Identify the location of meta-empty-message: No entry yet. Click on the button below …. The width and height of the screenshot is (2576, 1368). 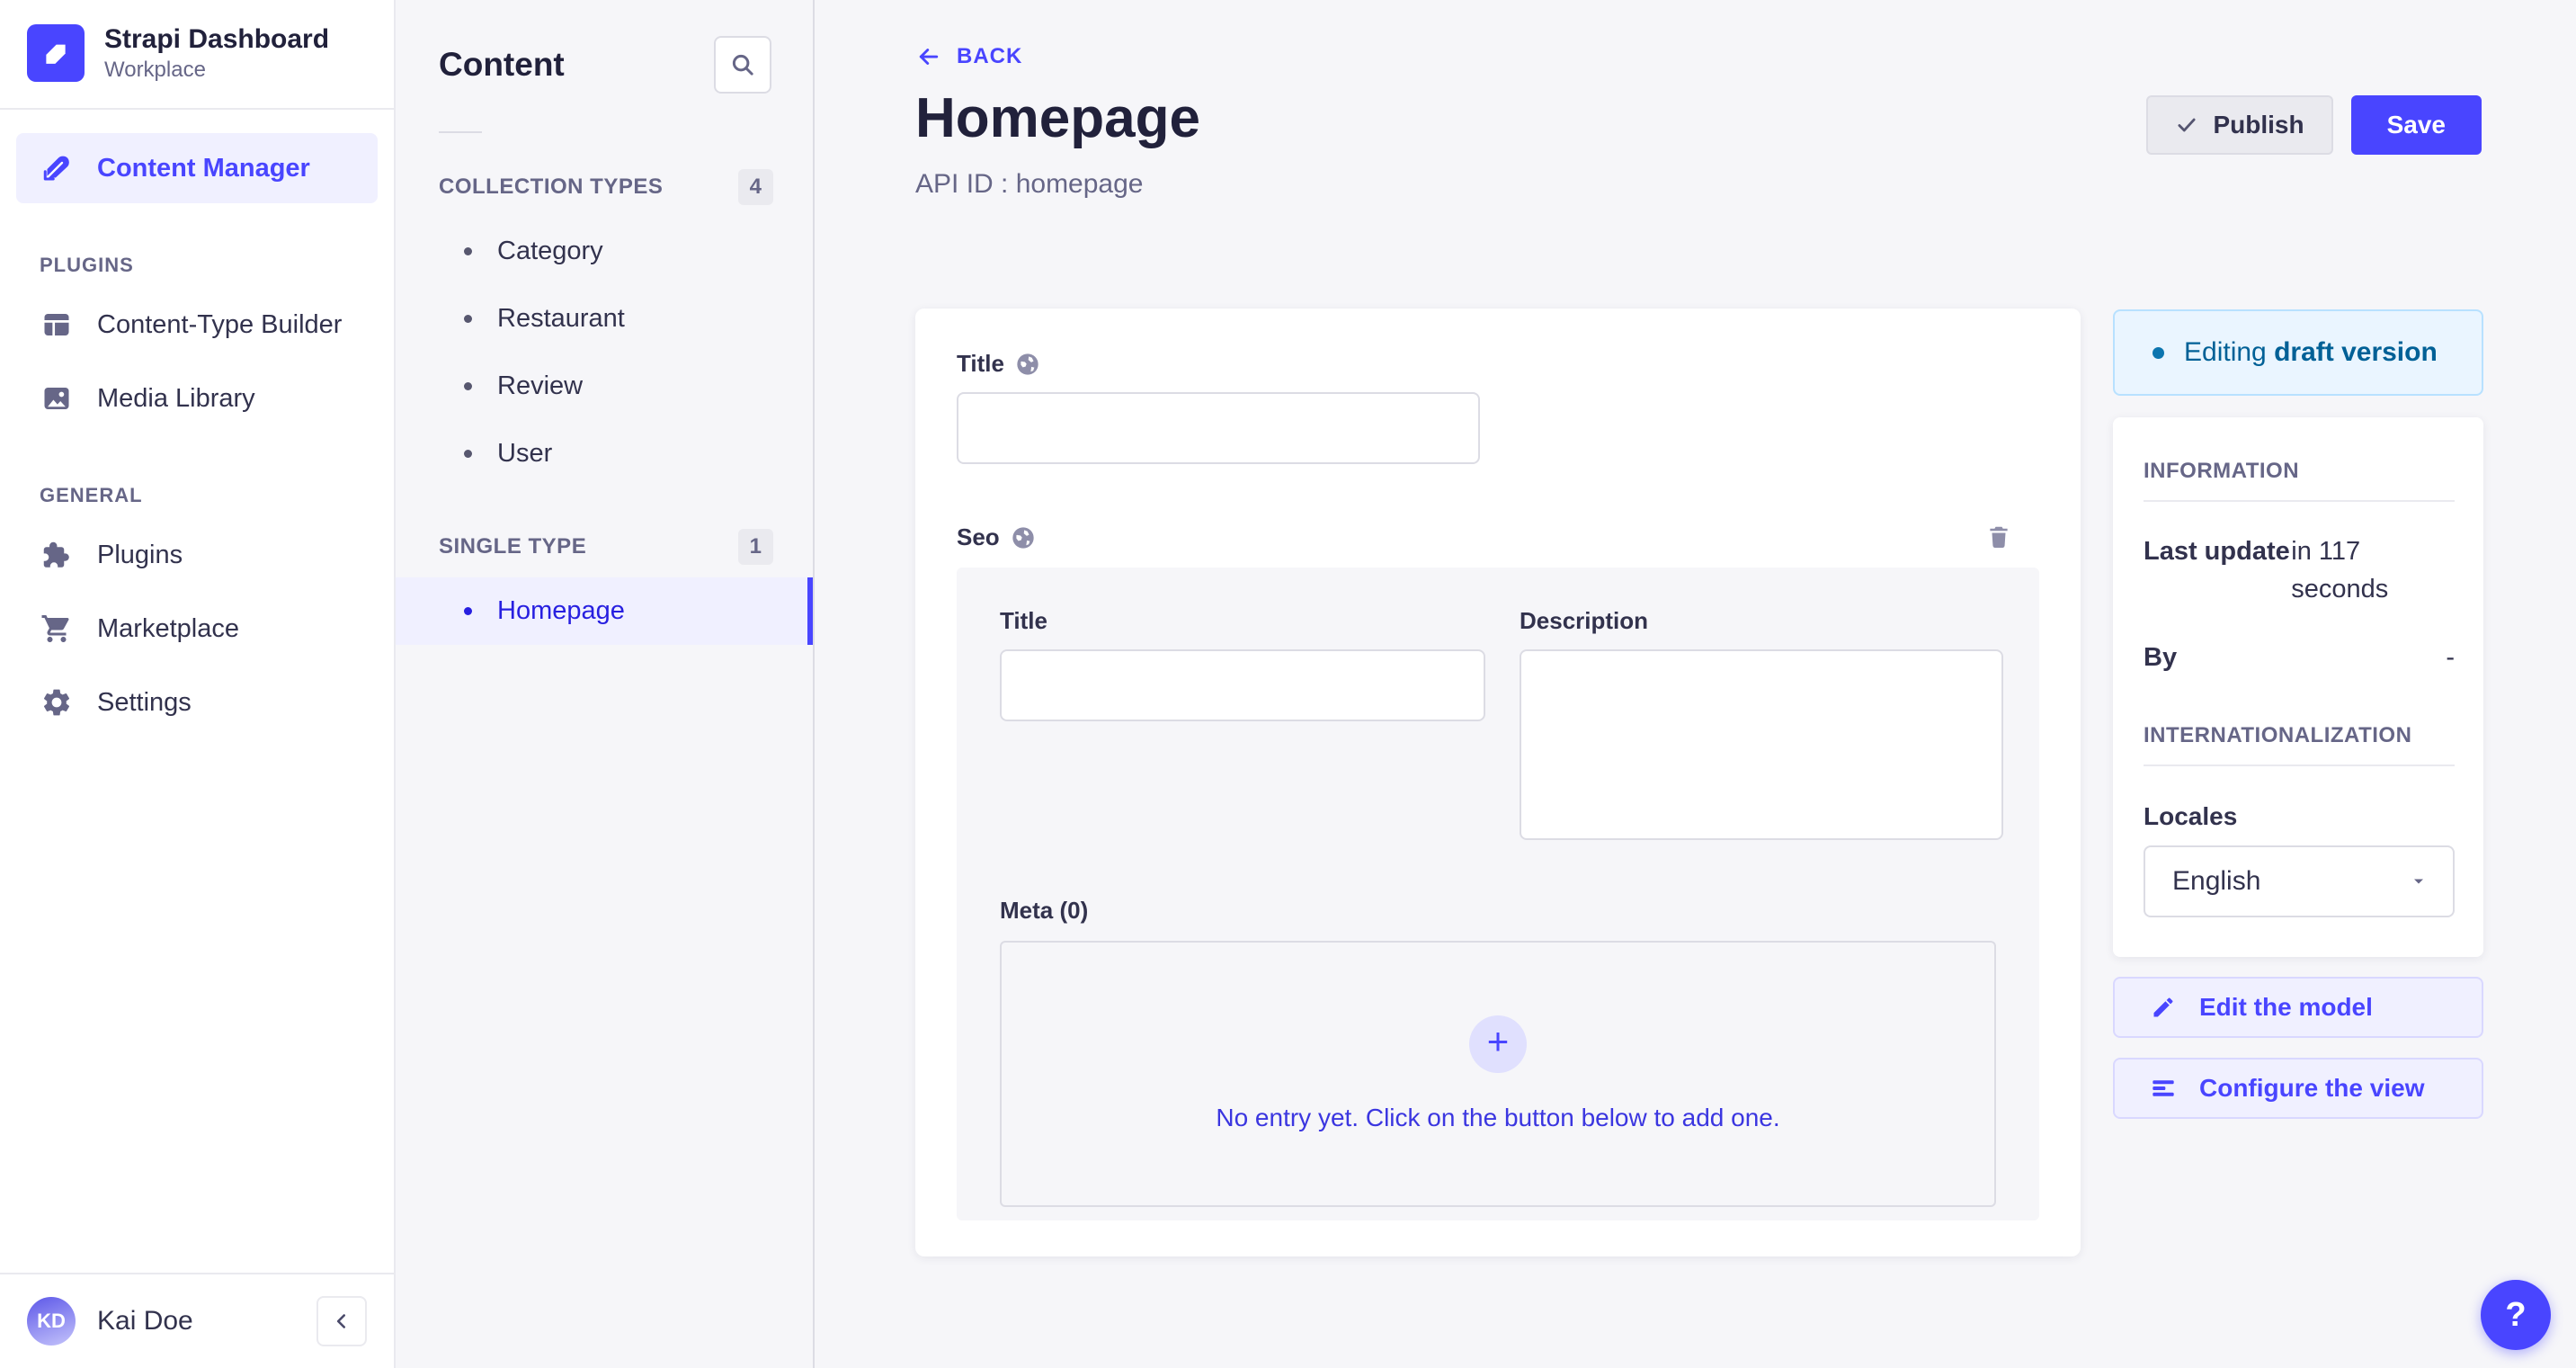
(1498, 1117).